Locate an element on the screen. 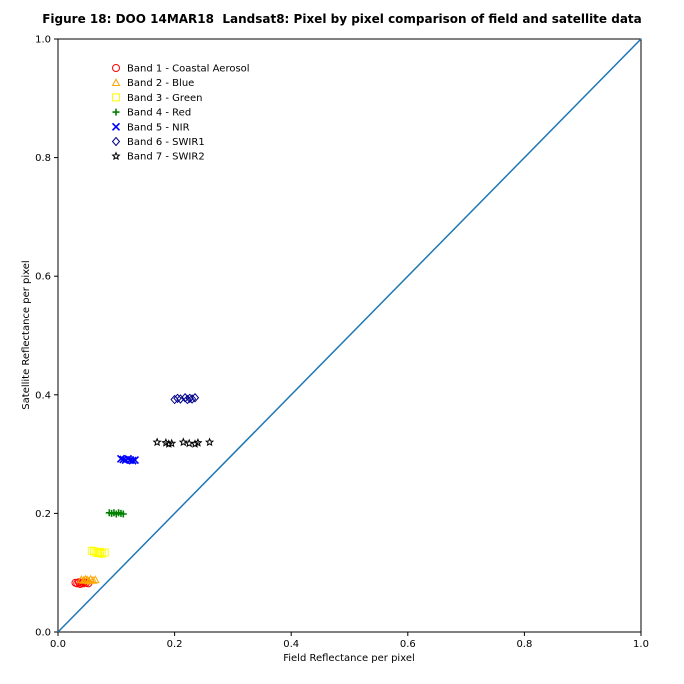 The image size is (684, 684). y-tick-label: 0.4 is located at coordinates (43, 395).